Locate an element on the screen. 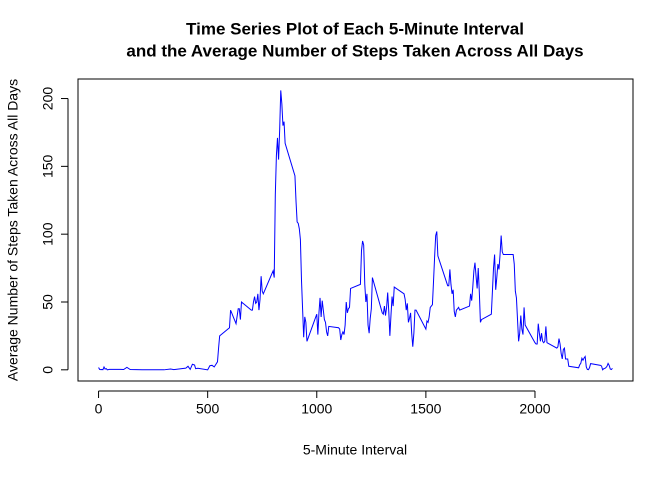 The width and height of the screenshot is (672, 480). y-tick-label: 150 is located at coordinates (48, 166).